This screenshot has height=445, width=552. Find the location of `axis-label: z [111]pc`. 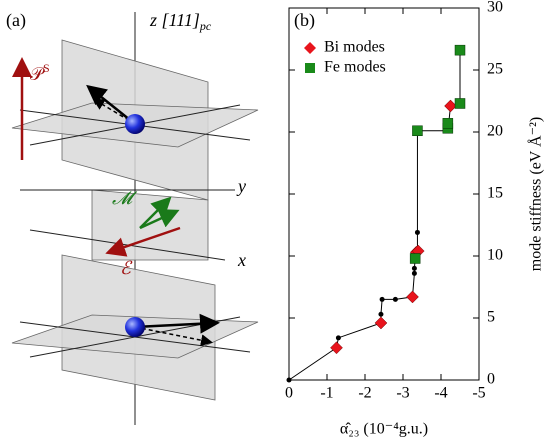

axis-label: z [111]pc is located at coordinates (180, 21).